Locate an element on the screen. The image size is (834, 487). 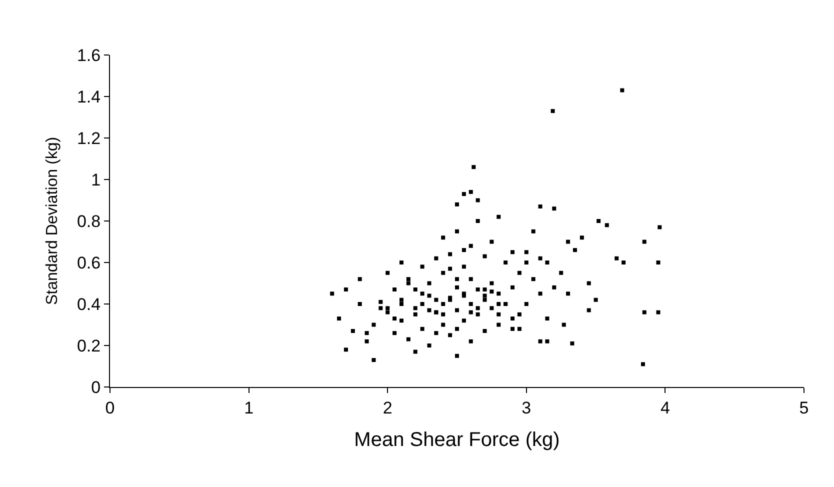
y-tick-label: 1.4 is located at coordinates (88, 96).